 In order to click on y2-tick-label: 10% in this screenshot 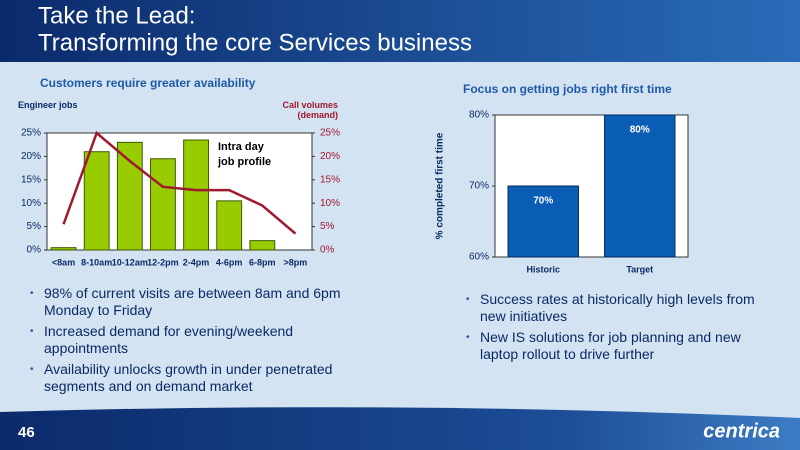, I will do `click(330, 203)`.